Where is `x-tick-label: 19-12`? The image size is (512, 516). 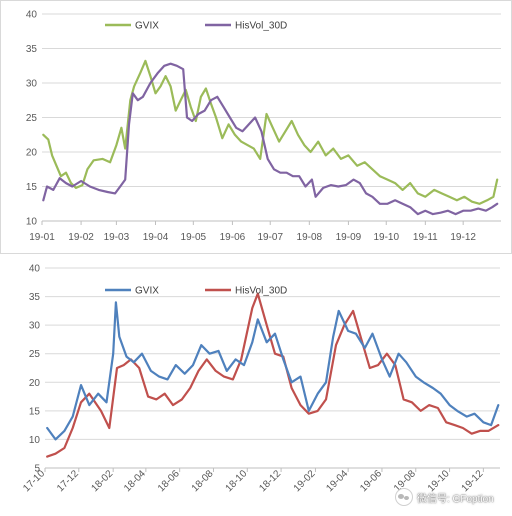 x-tick-label: 19-12 is located at coordinates (463, 237).